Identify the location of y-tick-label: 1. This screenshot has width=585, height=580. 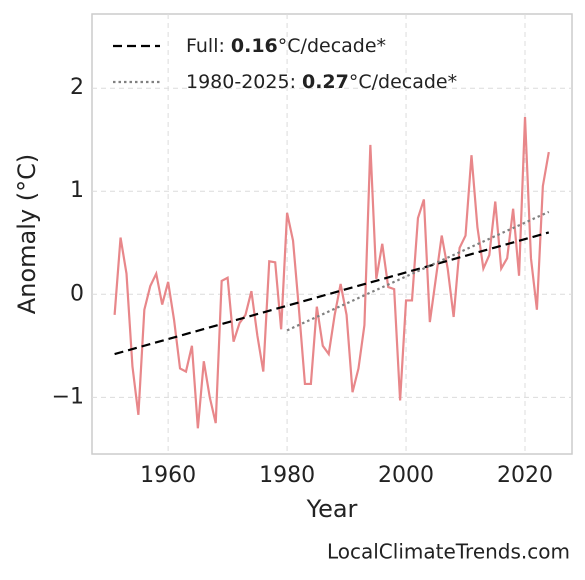
(77, 190).